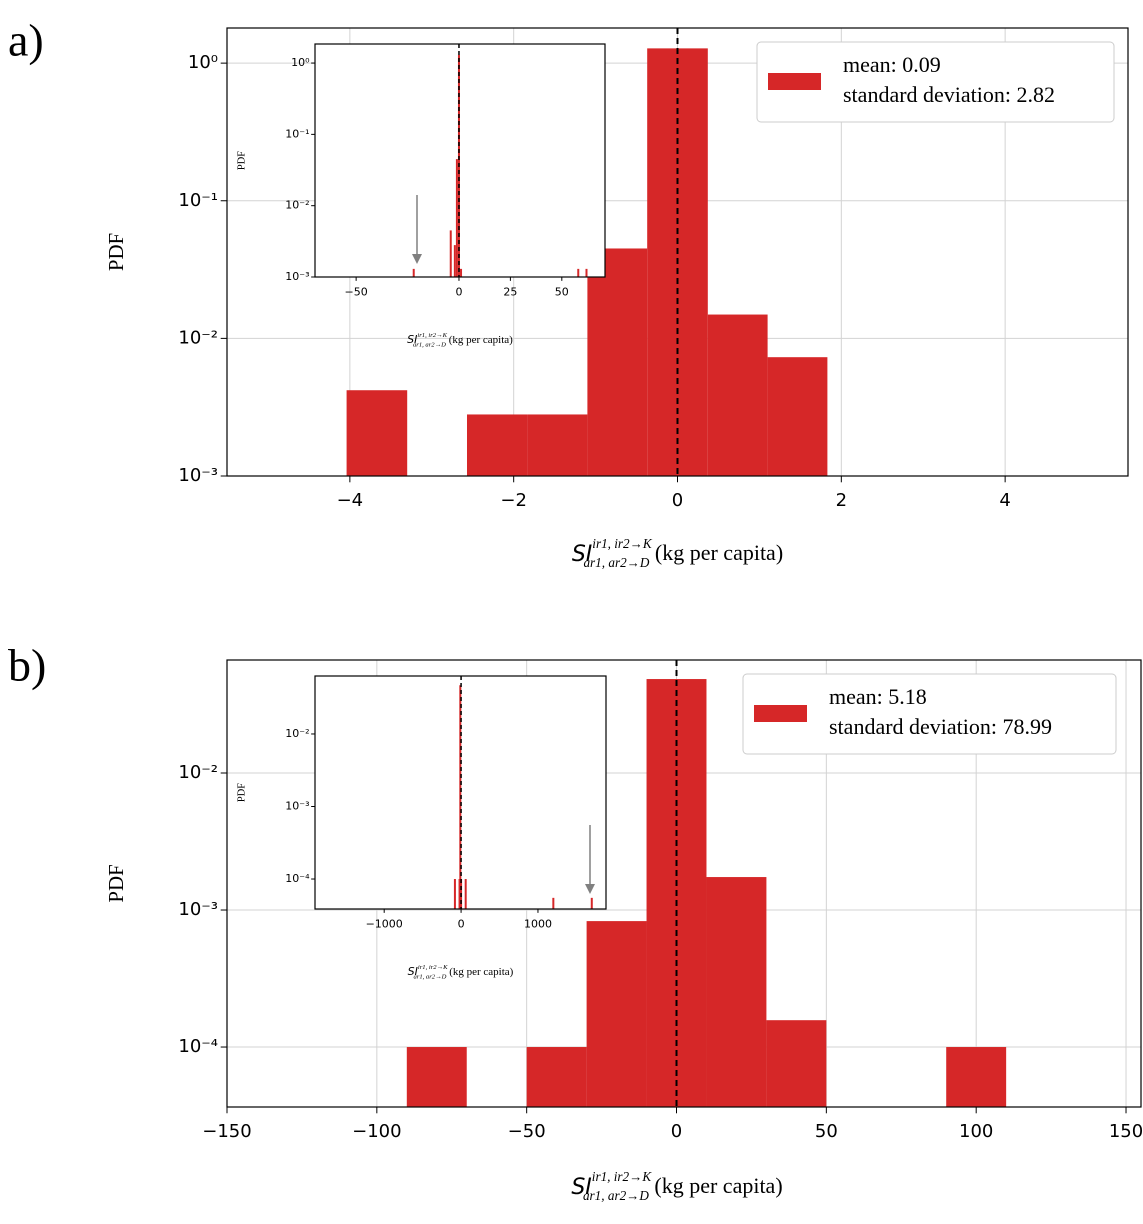 The height and width of the screenshot is (1224, 1143). Describe the element at coordinates (26, 40) in the screenshot. I see `panel-label: a)` at that location.